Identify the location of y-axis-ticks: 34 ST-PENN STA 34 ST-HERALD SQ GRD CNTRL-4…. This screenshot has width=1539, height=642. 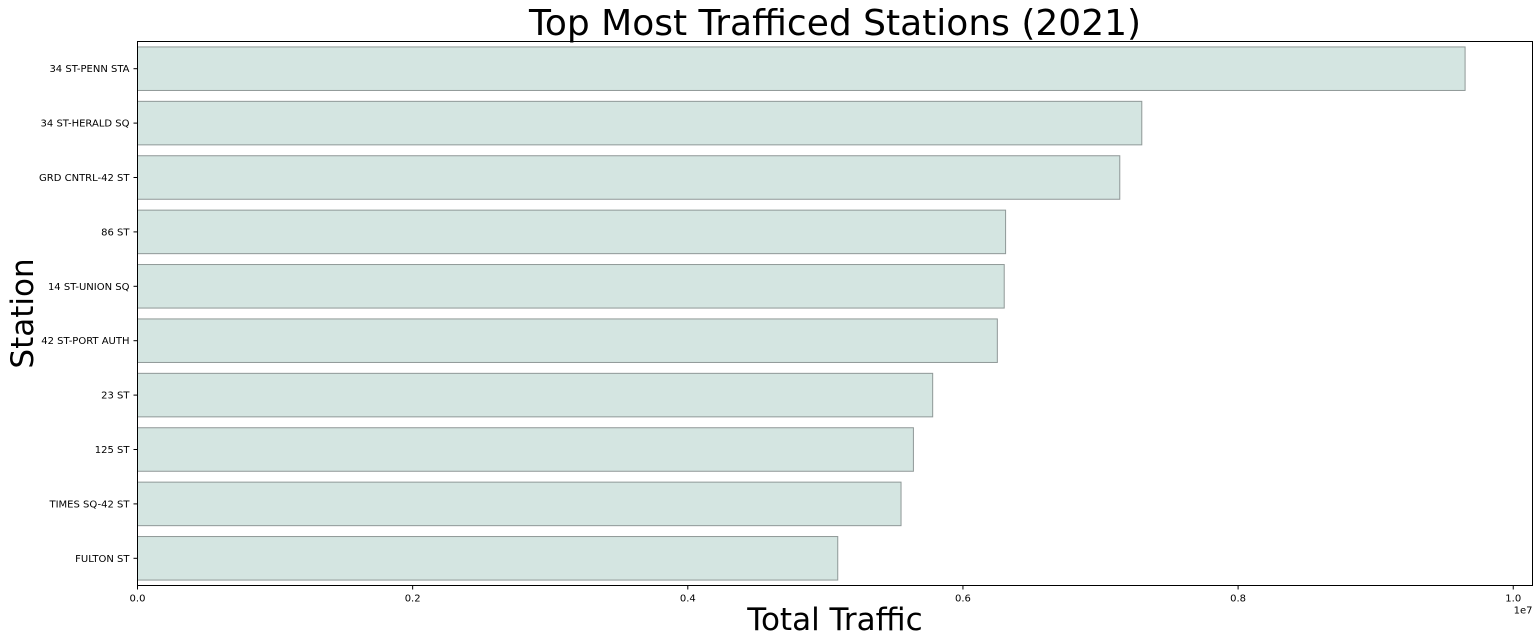
(88, 314).